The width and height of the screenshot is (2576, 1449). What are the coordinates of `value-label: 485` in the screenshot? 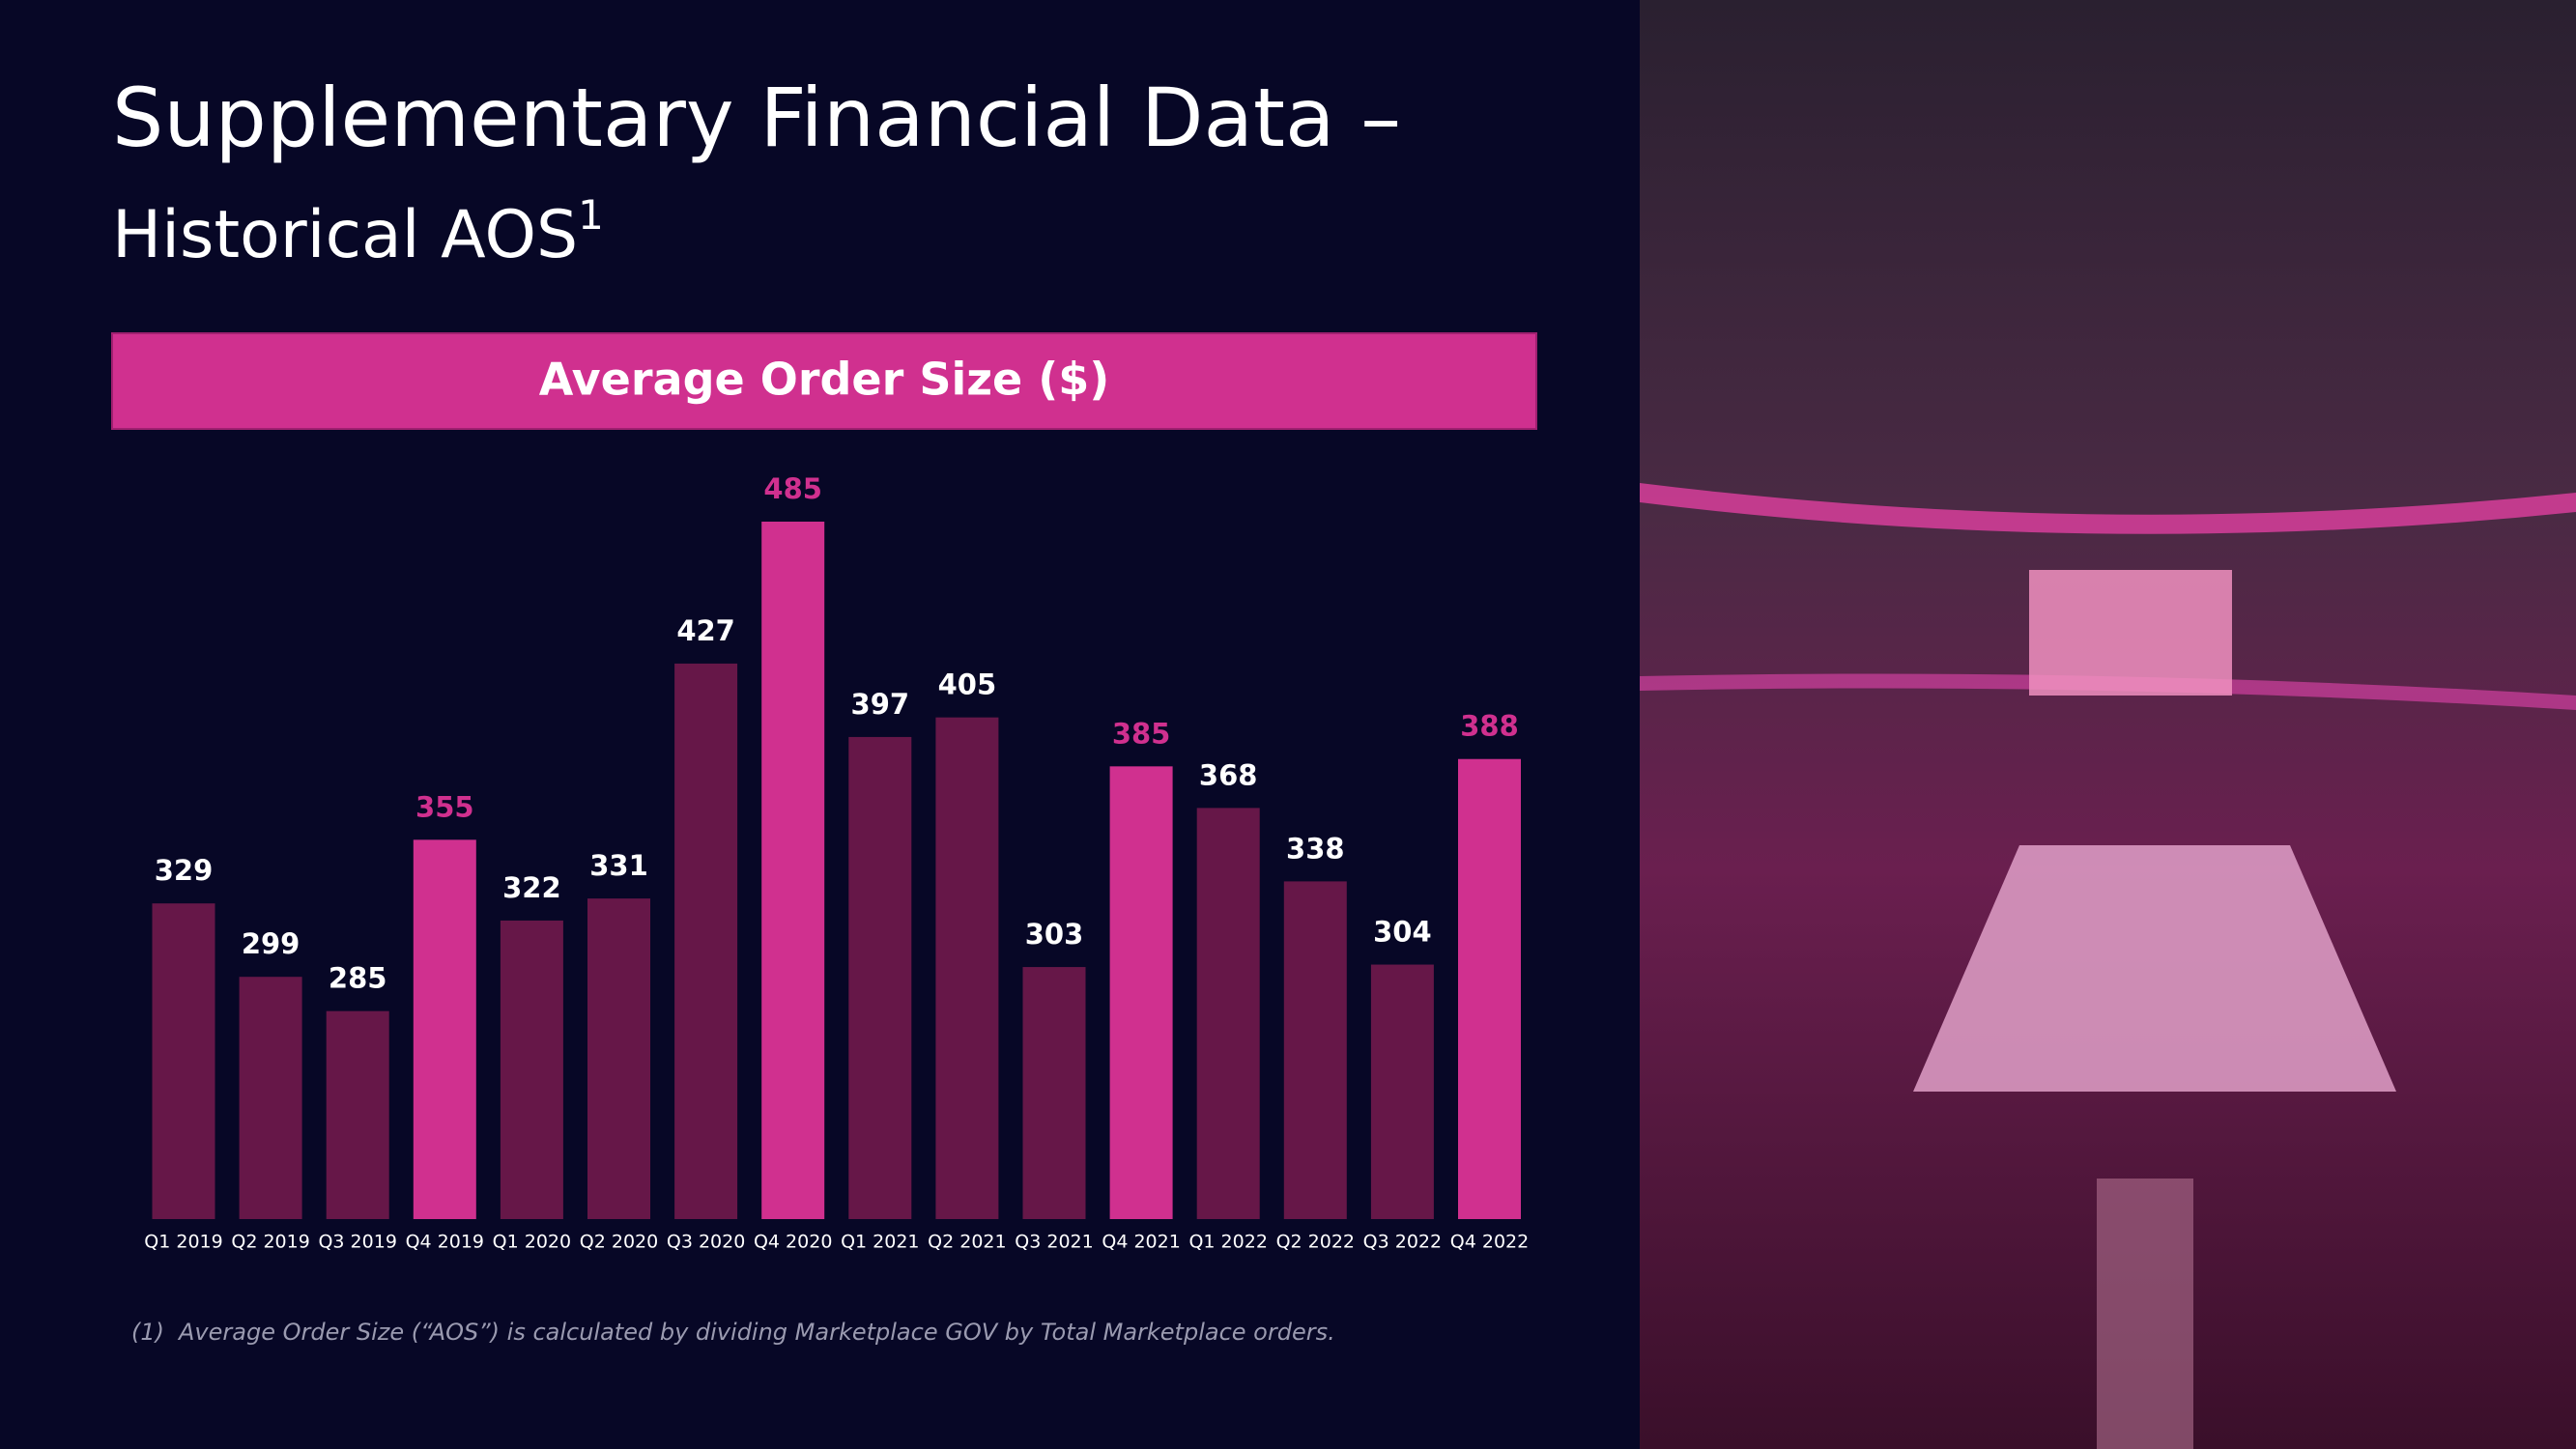 It's located at (793, 488).